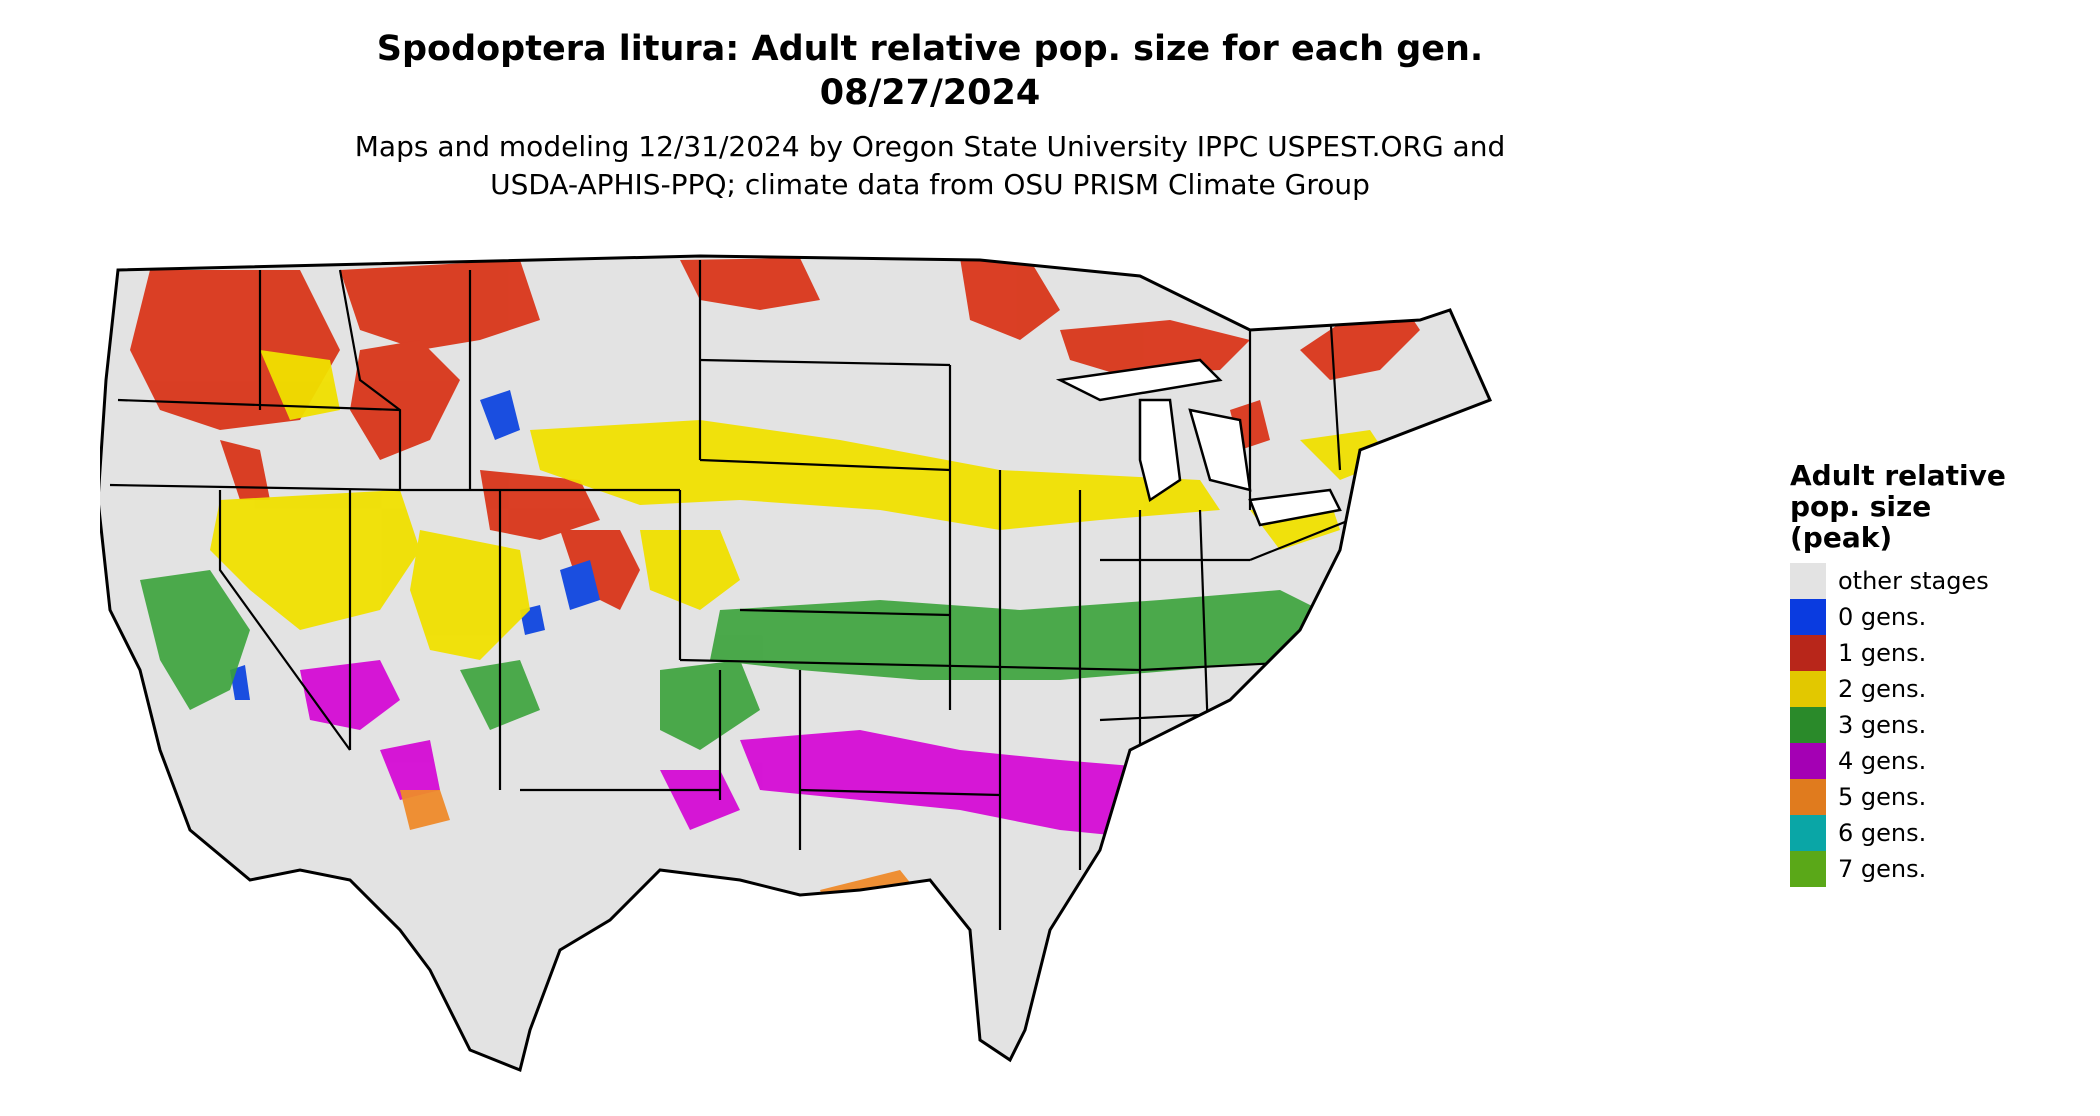  What do you see at coordinates (1882, 797) in the screenshot?
I see `legend-label: 5 gens.` at bounding box center [1882, 797].